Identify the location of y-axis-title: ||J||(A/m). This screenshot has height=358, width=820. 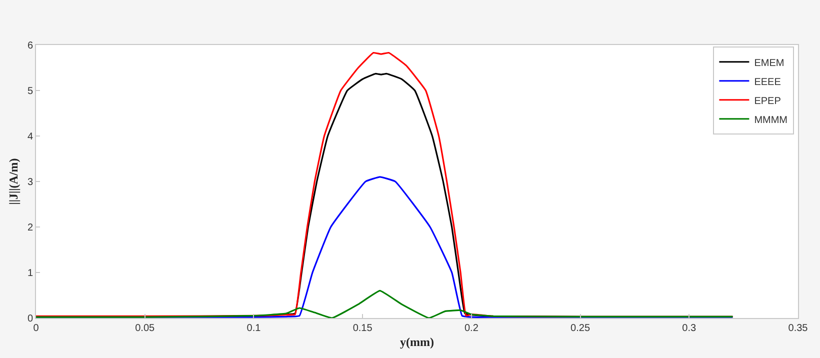
(13, 181).